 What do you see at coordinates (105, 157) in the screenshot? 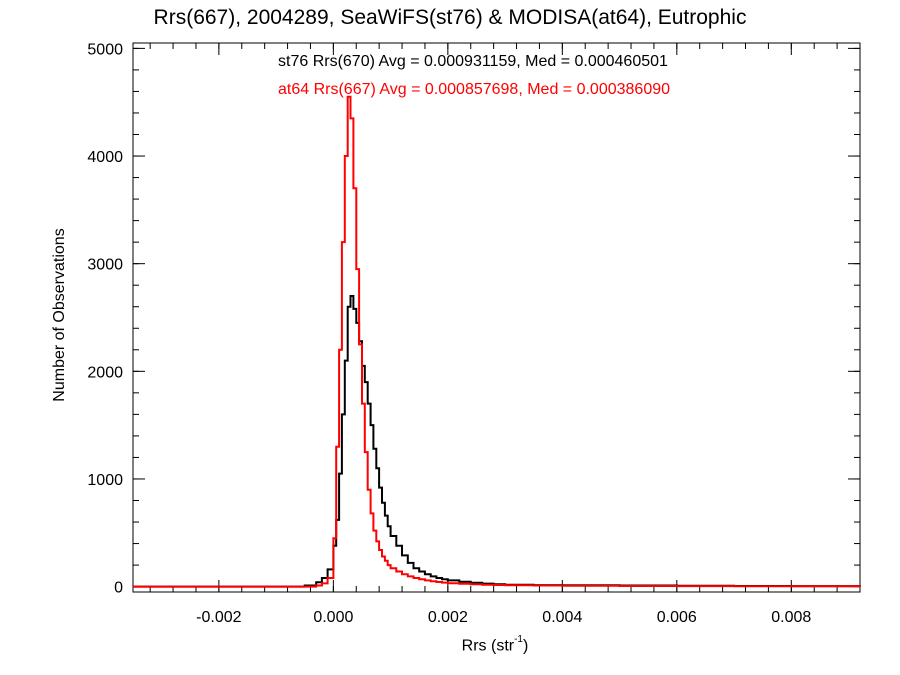
I see `y-tick-label: 4000` at bounding box center [105, 157].